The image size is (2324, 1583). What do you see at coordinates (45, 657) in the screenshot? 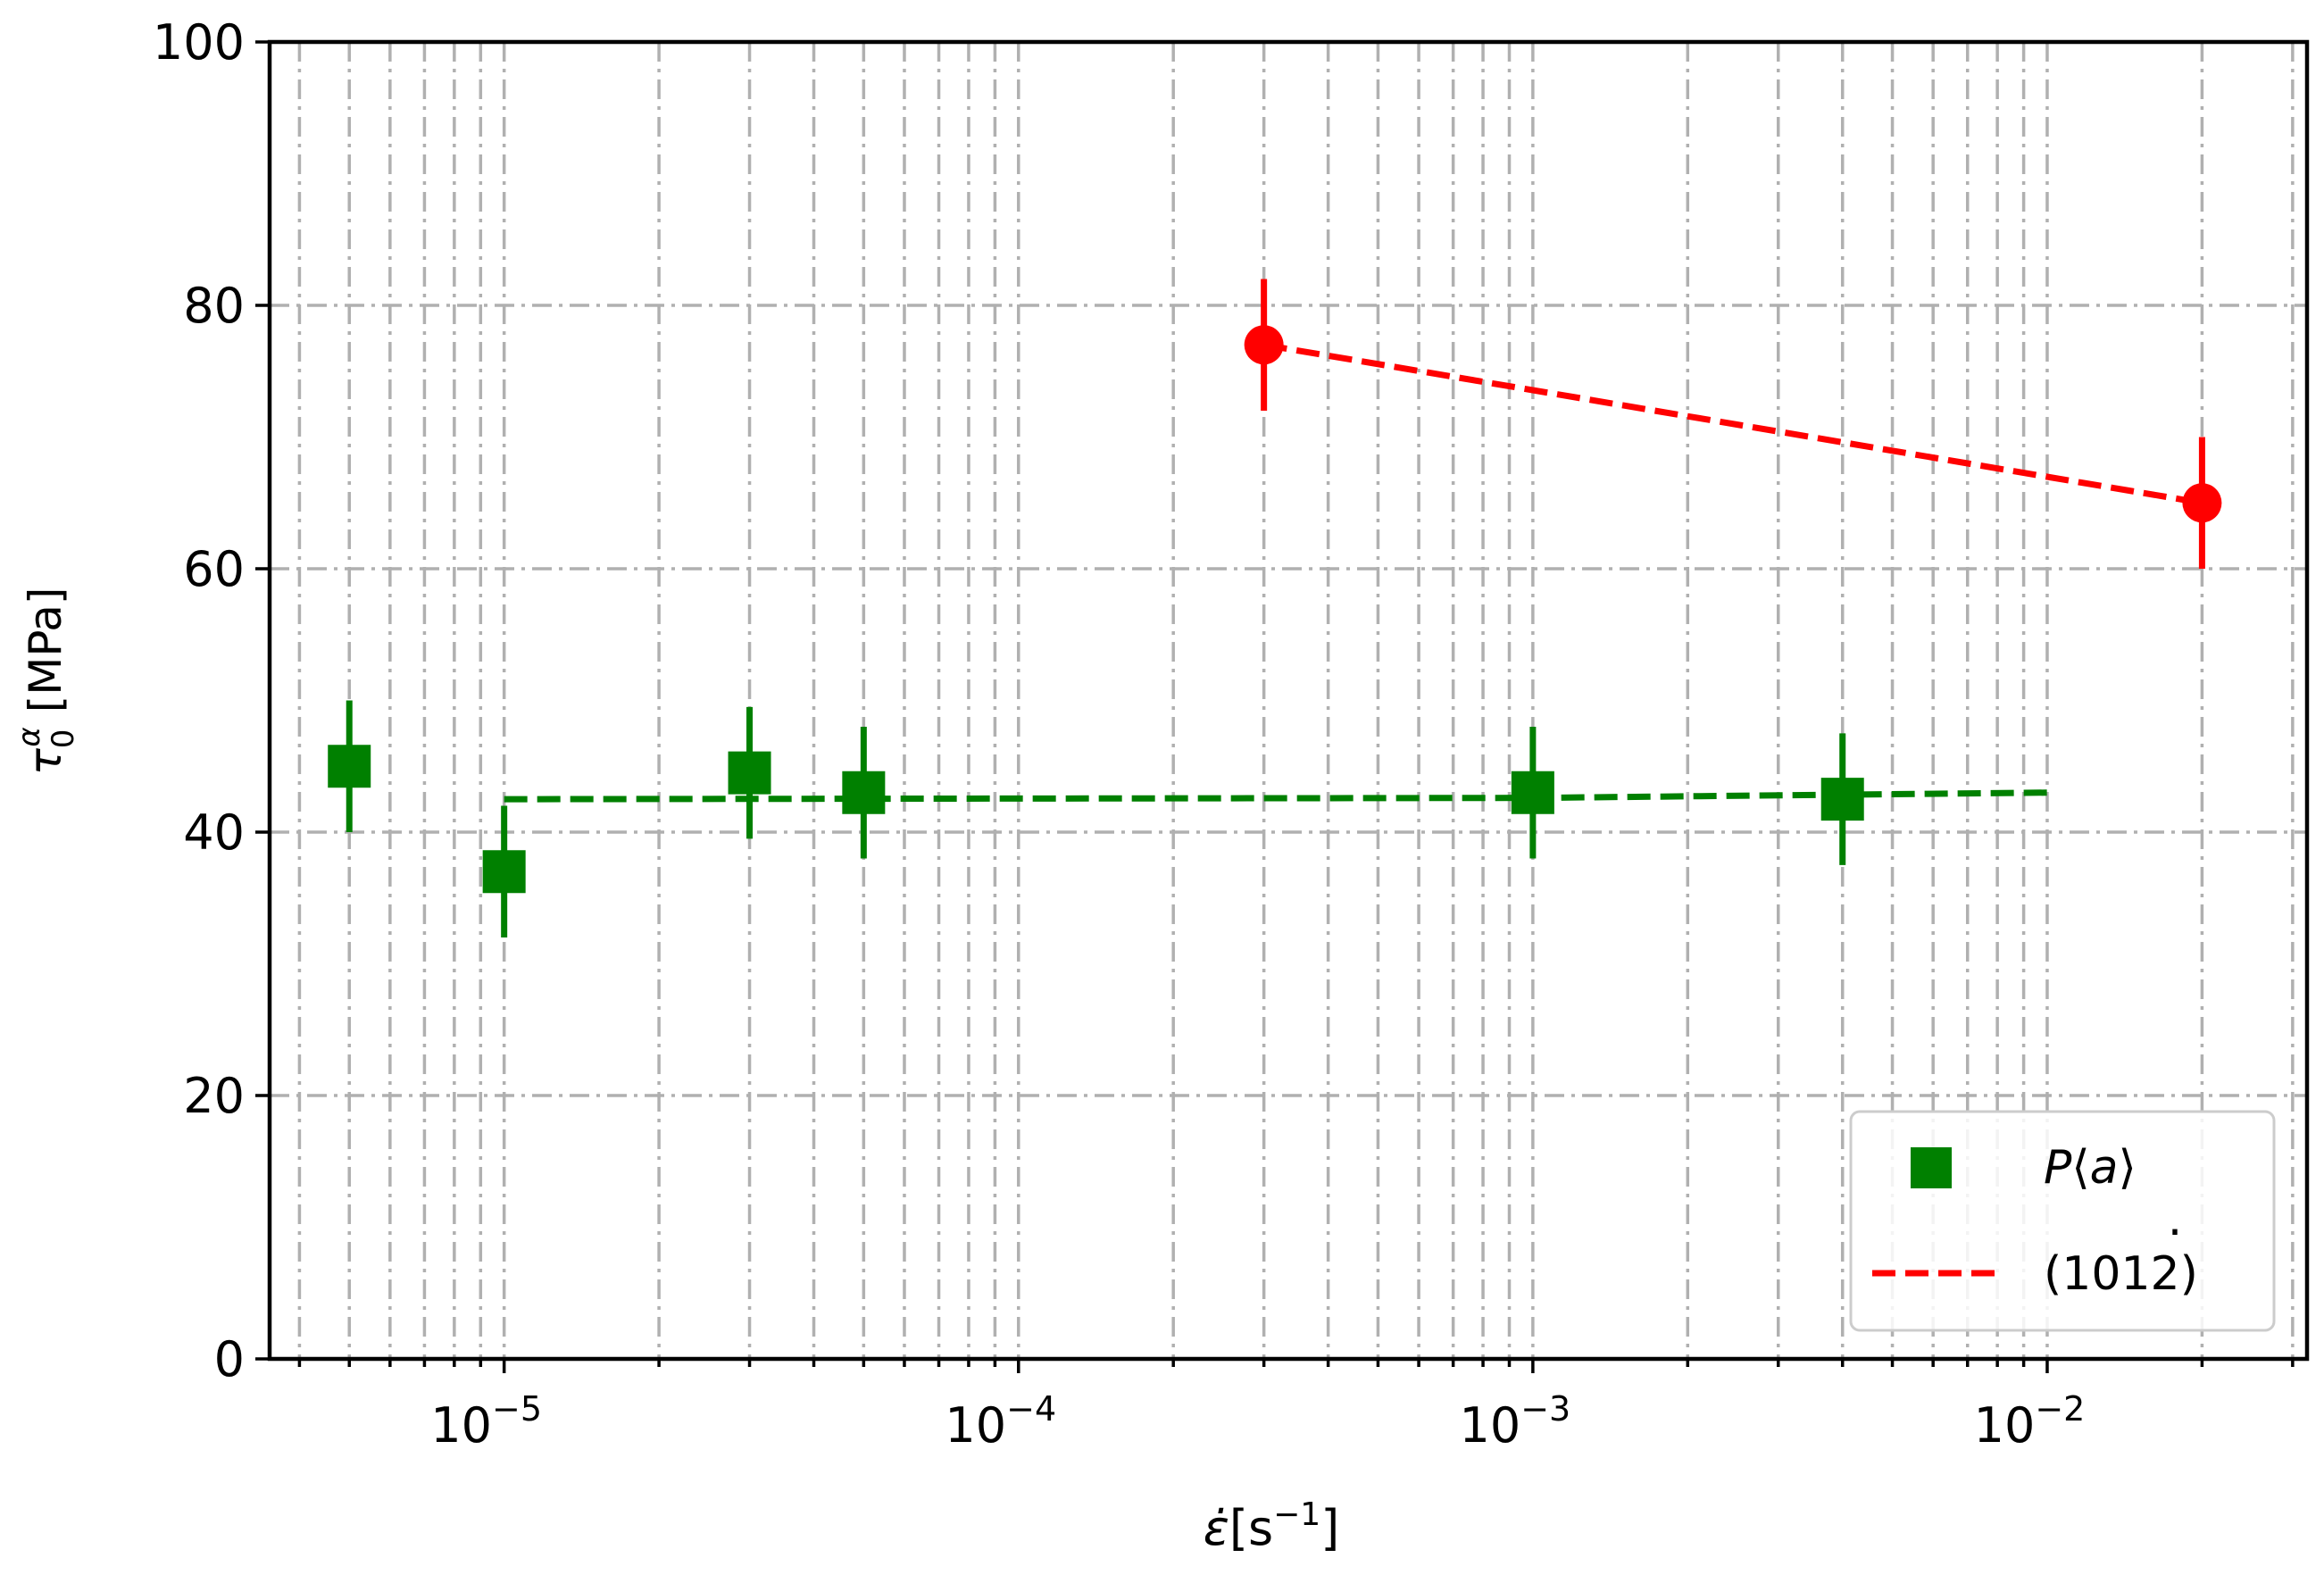
I see `y-axis-label-unit: [MPa]` at bounding box center [45, 657].